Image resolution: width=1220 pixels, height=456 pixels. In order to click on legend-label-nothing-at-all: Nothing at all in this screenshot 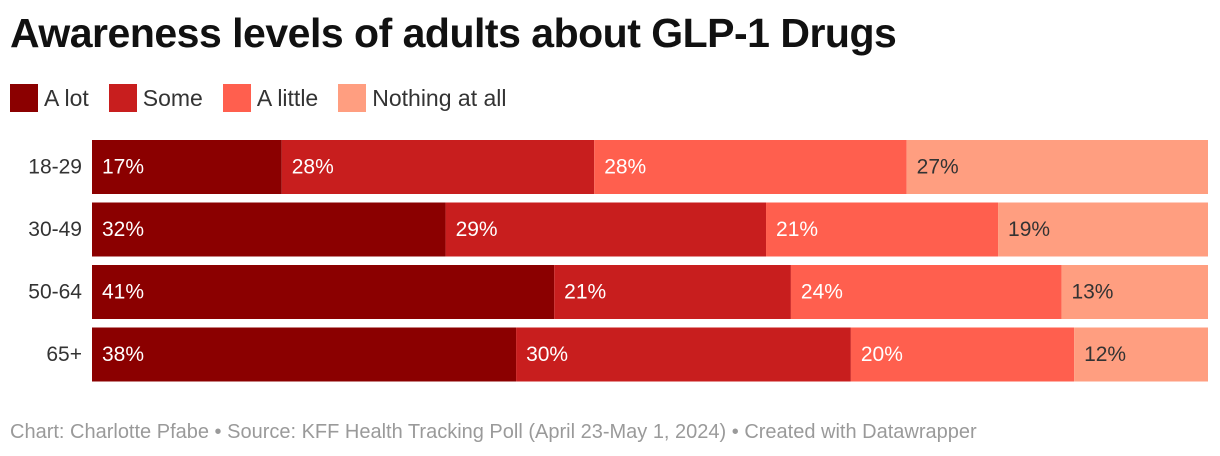, I will do `click(439, 97)`.